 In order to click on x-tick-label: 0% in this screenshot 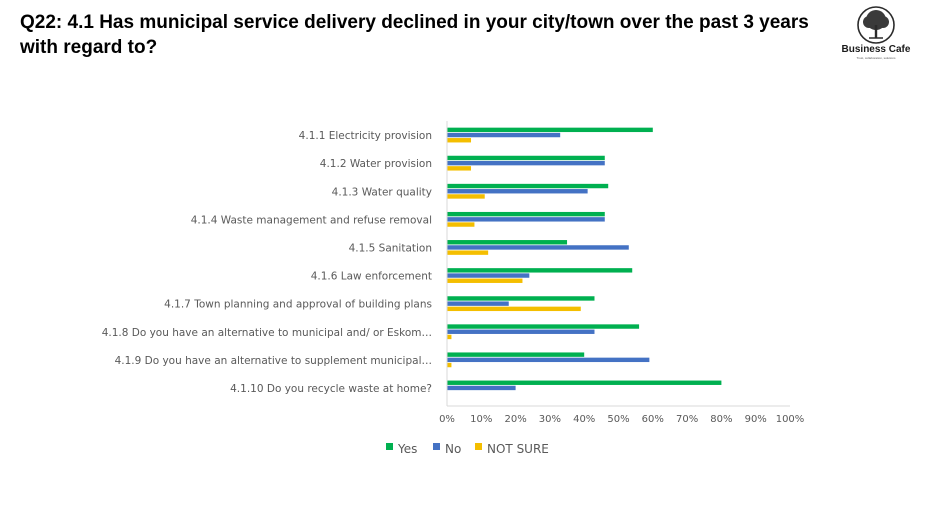, I will do `click(447, 419)`.